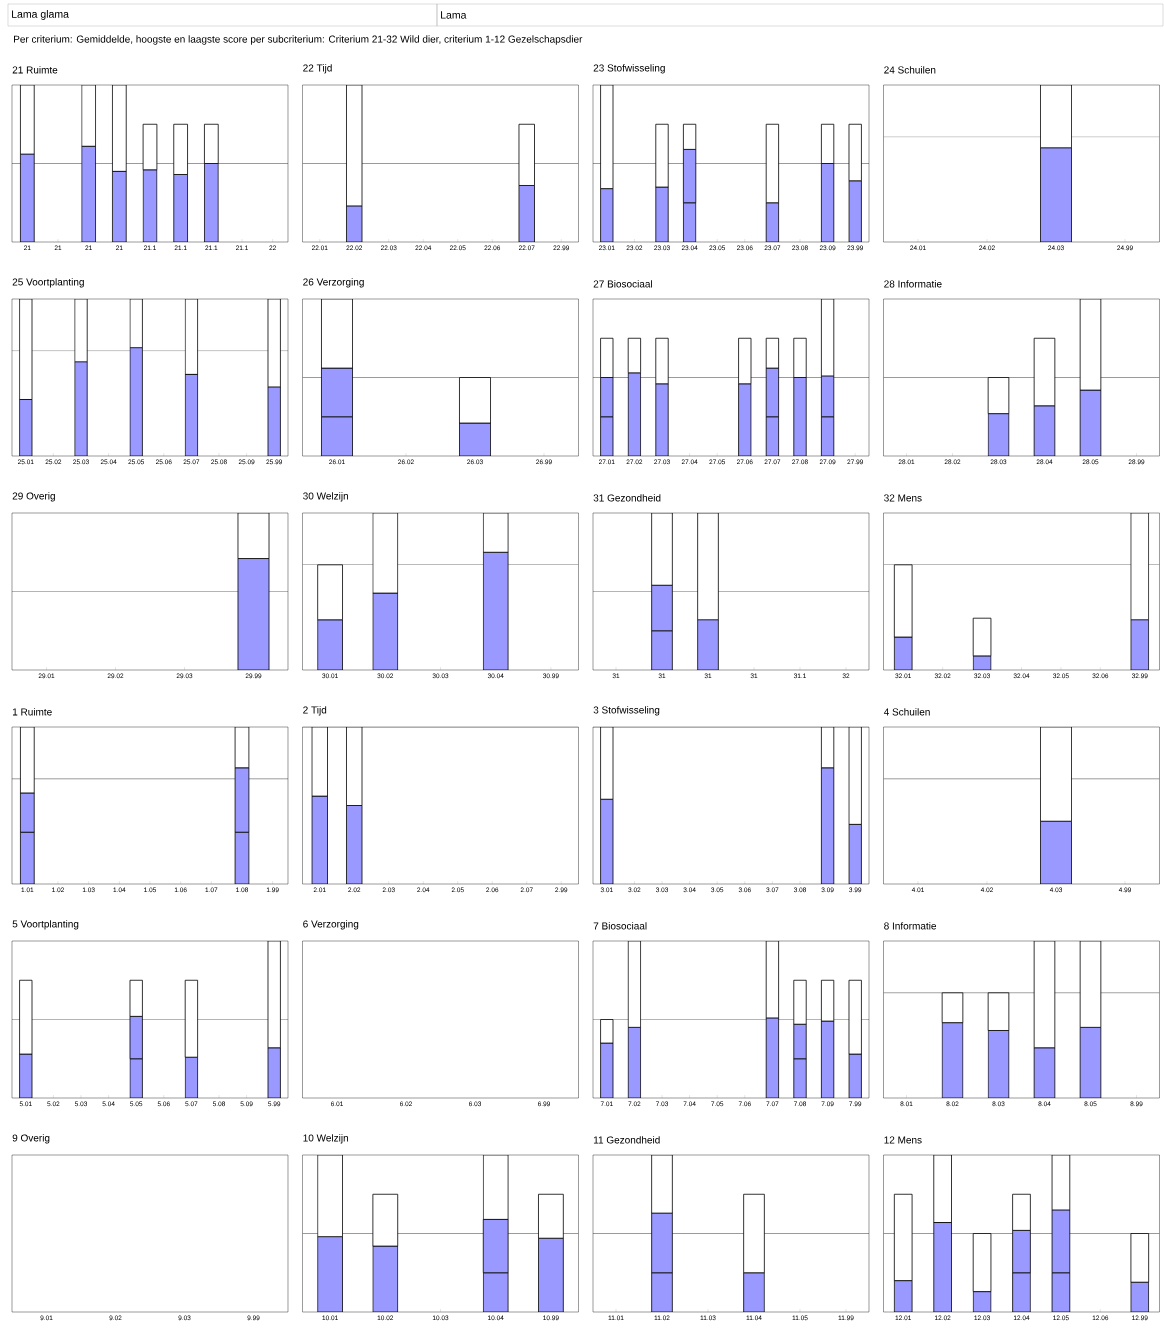  What do you see at coordinates (906, 712) in the screenshot?
I see `chart-title: 4 Schuilen` at bounding box center [906, 712].